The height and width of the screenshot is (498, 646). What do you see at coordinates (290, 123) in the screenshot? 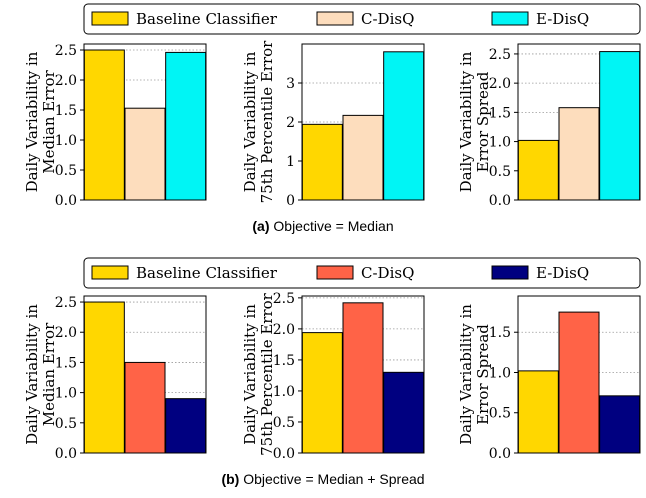
I see `y-tick-label: 2` at bounding box center [290, 123].